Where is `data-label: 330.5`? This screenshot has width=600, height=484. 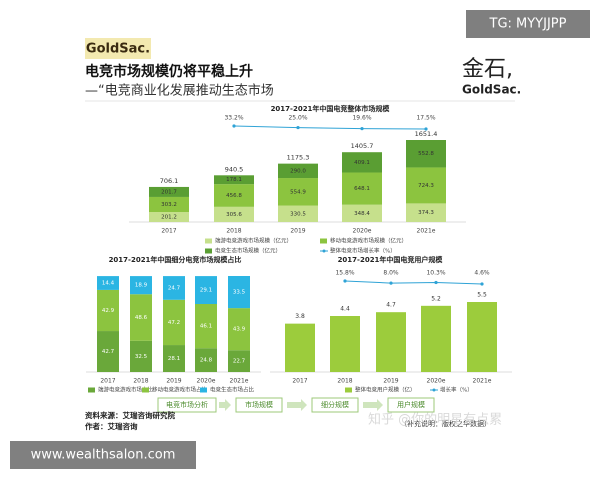
data-label: 330.5 is located at coordinates (298, 214).